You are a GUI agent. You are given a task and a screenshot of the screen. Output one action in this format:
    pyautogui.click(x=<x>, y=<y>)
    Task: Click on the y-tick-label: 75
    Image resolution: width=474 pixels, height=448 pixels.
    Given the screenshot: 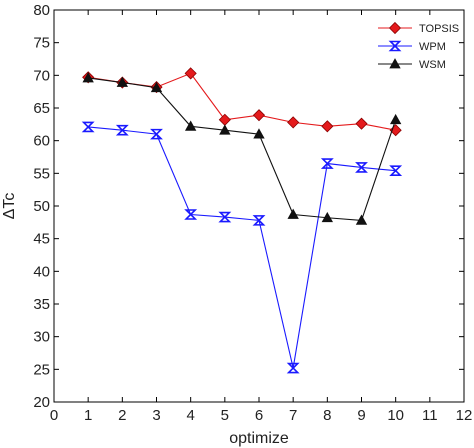 What is the action you would take?
    pyautogui.click(x=41, y=43)
    